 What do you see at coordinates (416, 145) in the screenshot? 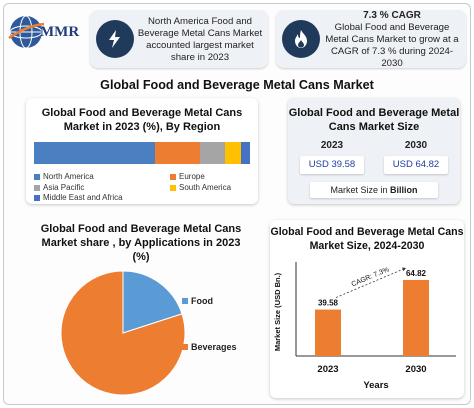
I see `year-2030-label: 2030` at bounding box center [416, 145].